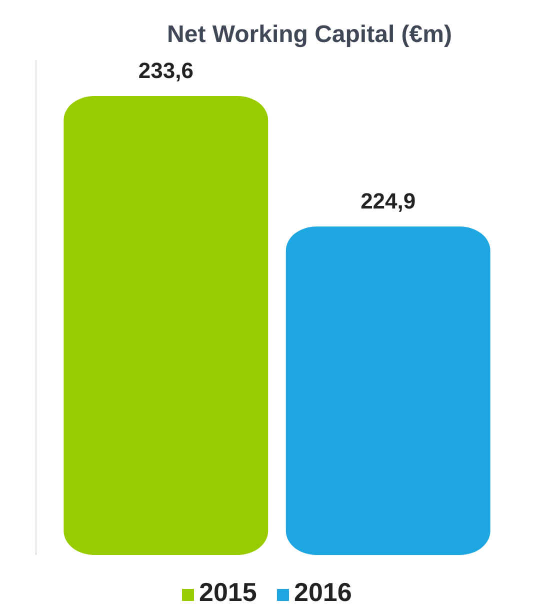 The image size is (539, 613). I want to click on legend-label: 2016, so click(323, 592).